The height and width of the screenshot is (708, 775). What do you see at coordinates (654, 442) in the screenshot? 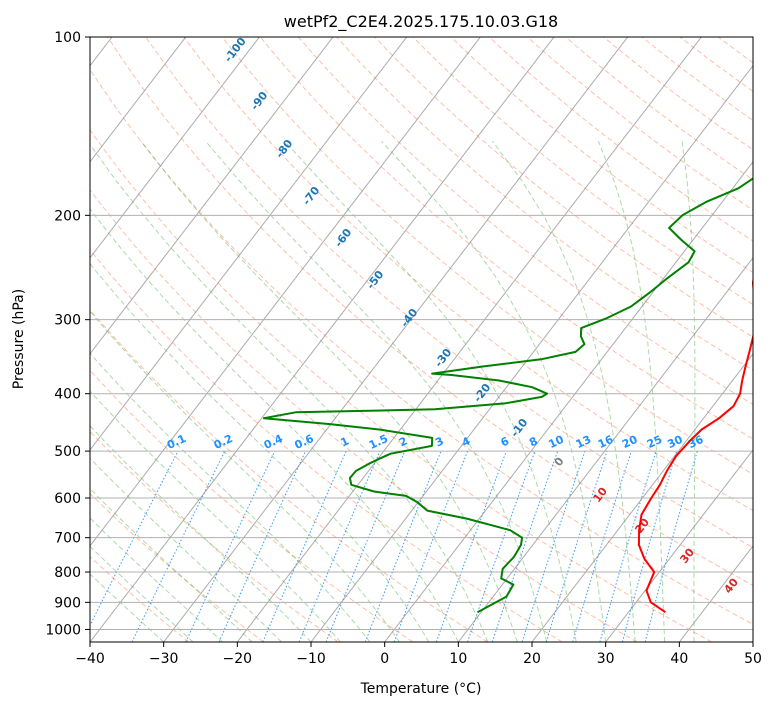
I see `mixing-ratio-label: 25` at bounding box center [654, 442].